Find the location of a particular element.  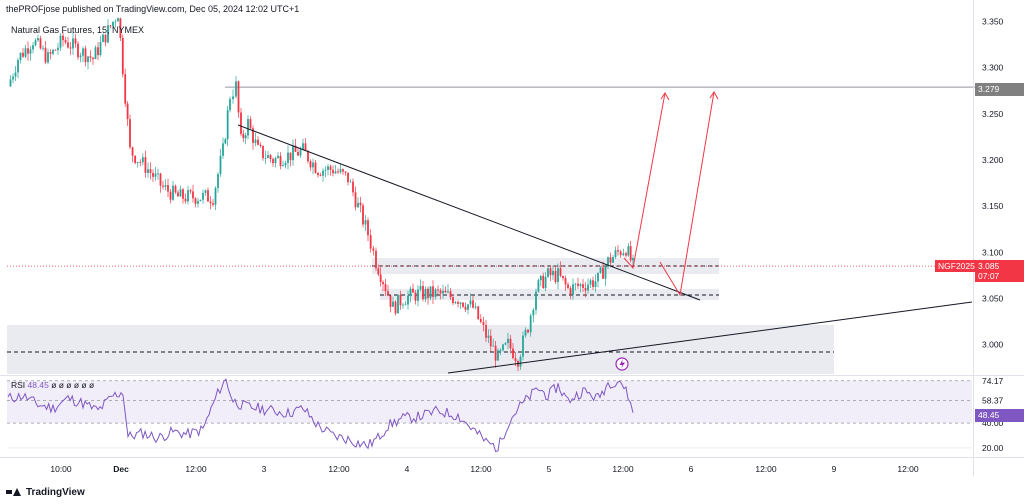

price-tick-label: 3.100 is located at coordinates (993, 252).